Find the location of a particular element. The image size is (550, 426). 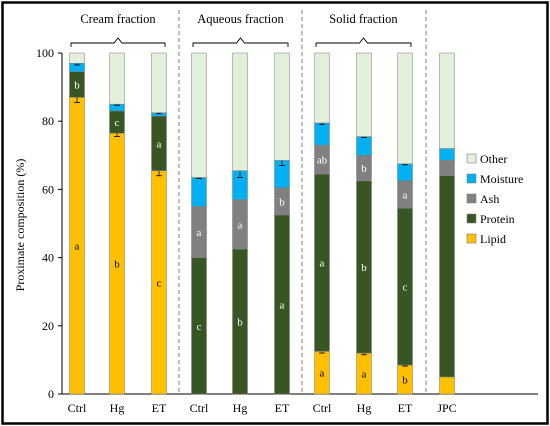

y-tick-label: 100 is located at coordinates (45, 53).